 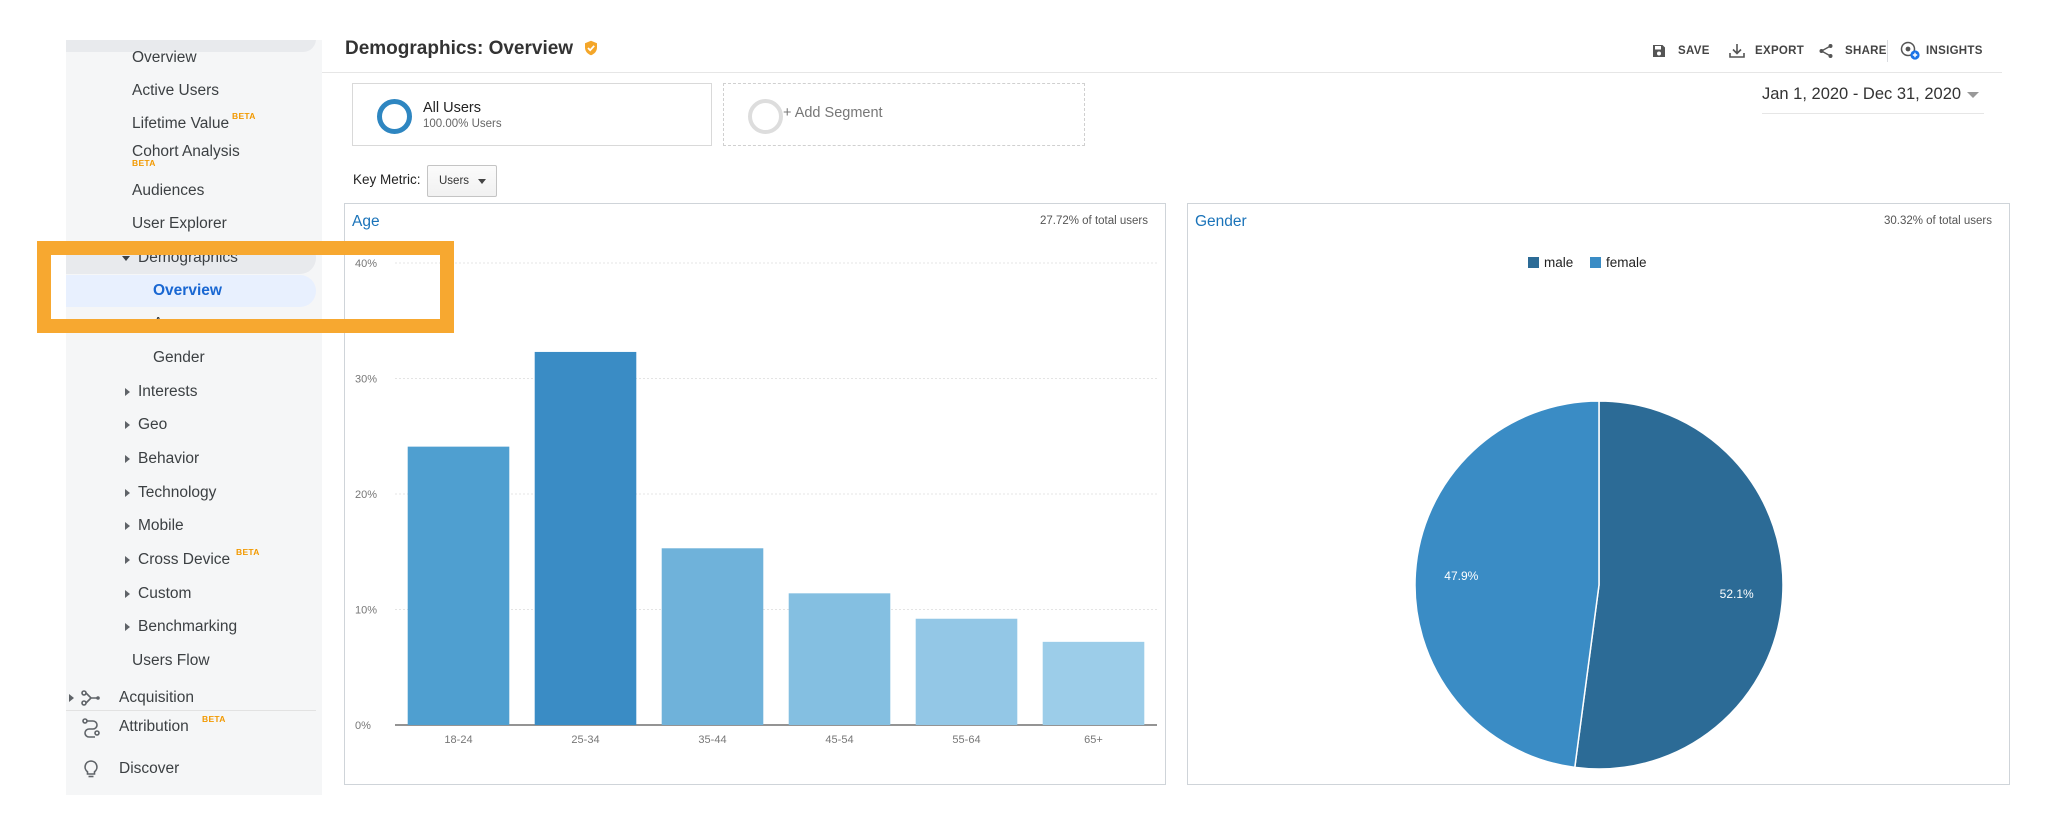 What do you see at coordinates (366, 221) in the screenshot?
I see `age-panel-title: Age` at bounding box center [366, 221].